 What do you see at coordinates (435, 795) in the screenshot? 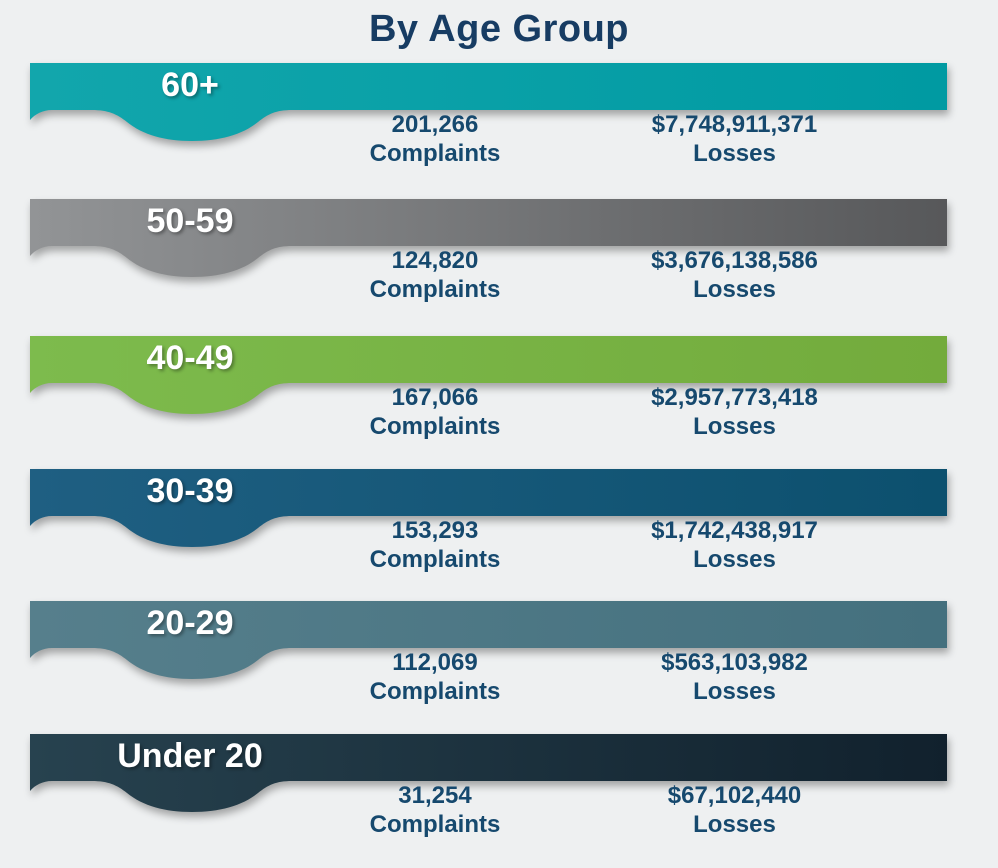
I see `complaints-value: 31,254` at bounding box center [435, 795].